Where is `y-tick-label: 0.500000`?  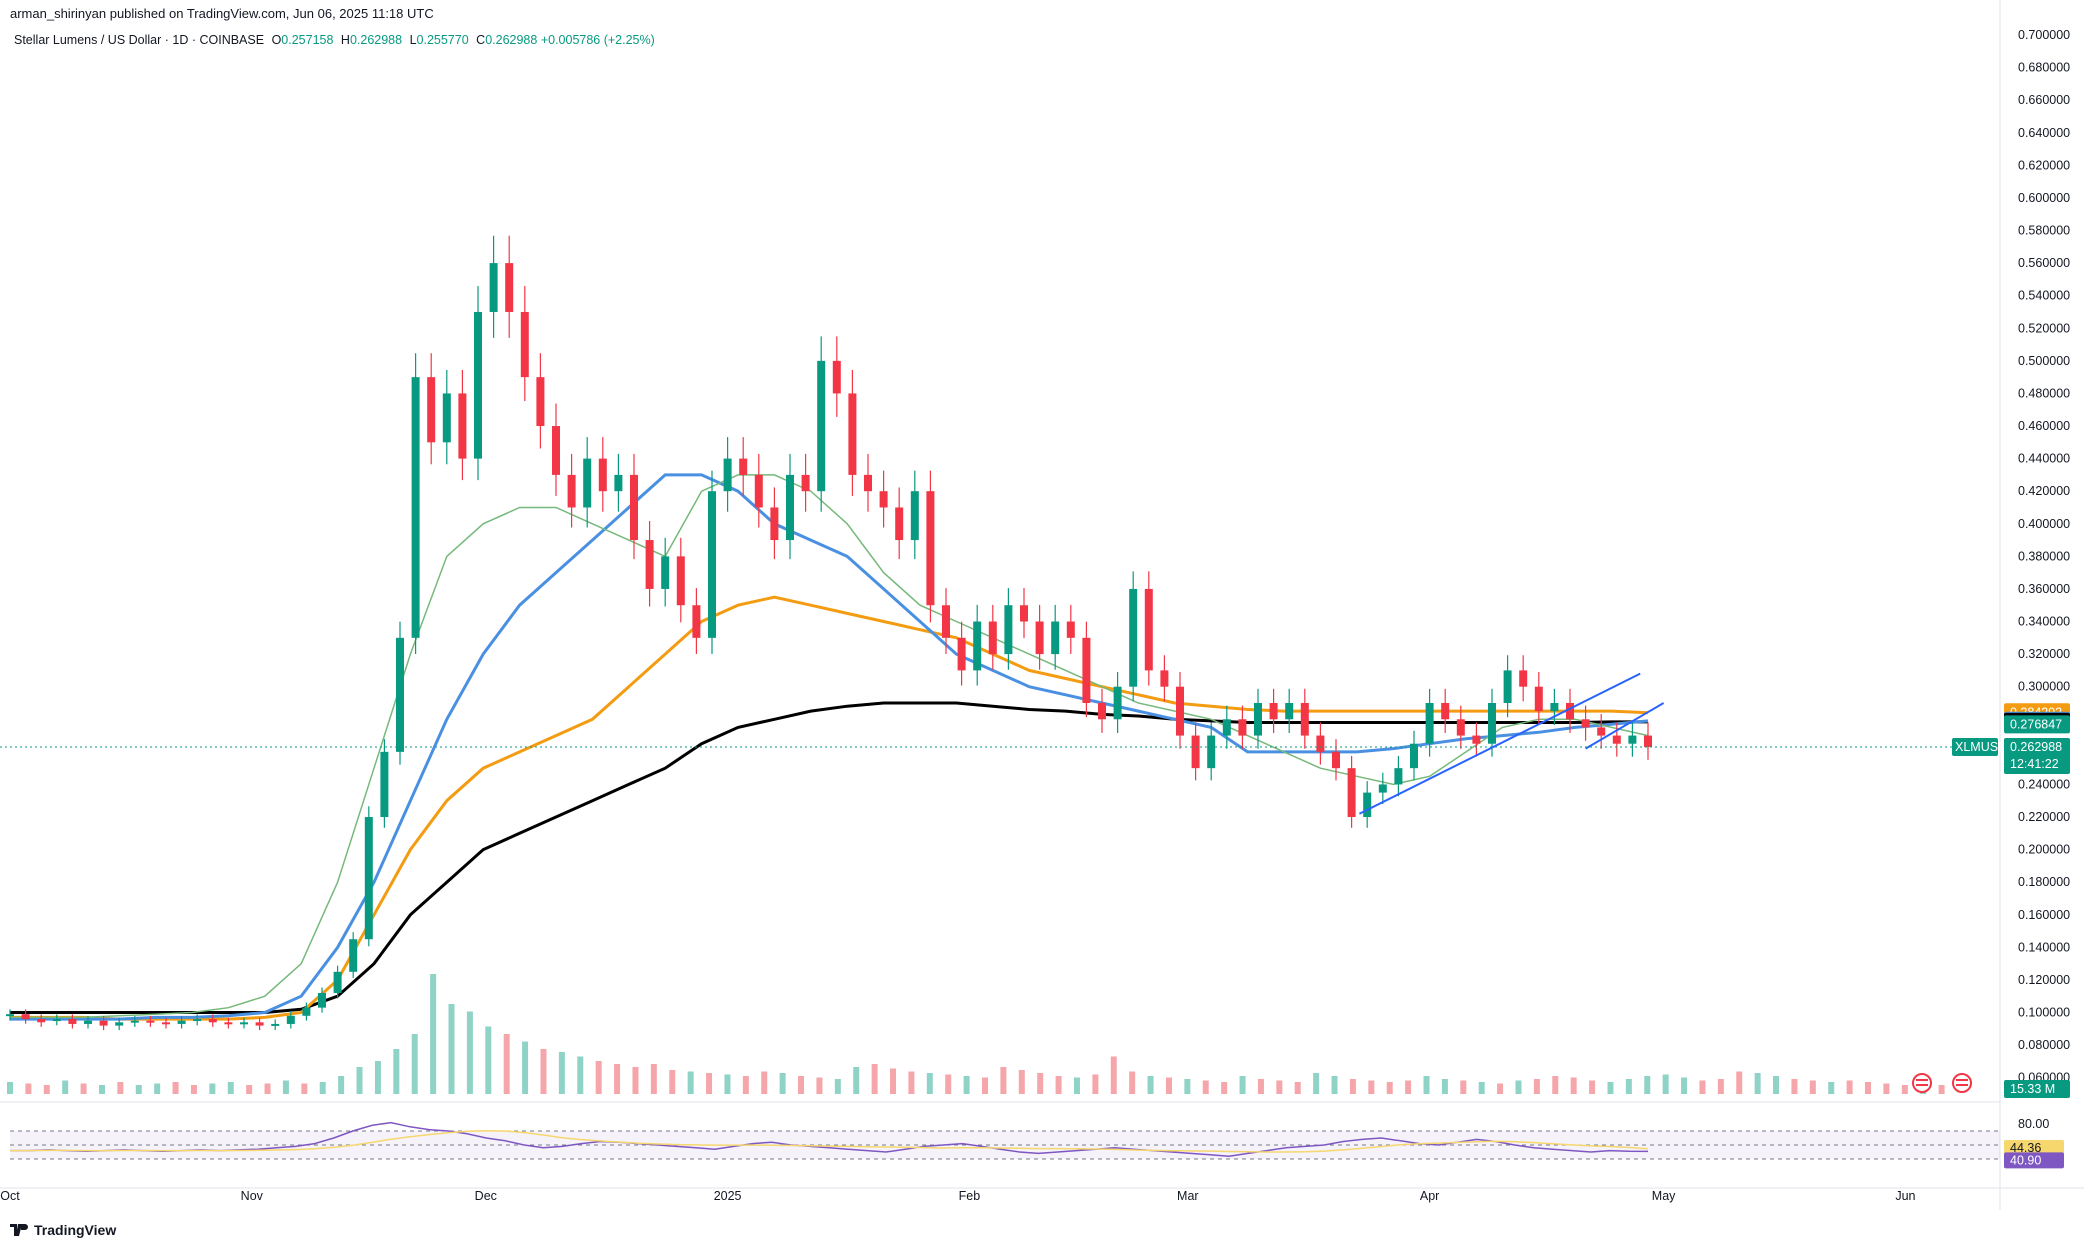 y-tick-label: 0.500000 is located at coordinates (2044, 361).